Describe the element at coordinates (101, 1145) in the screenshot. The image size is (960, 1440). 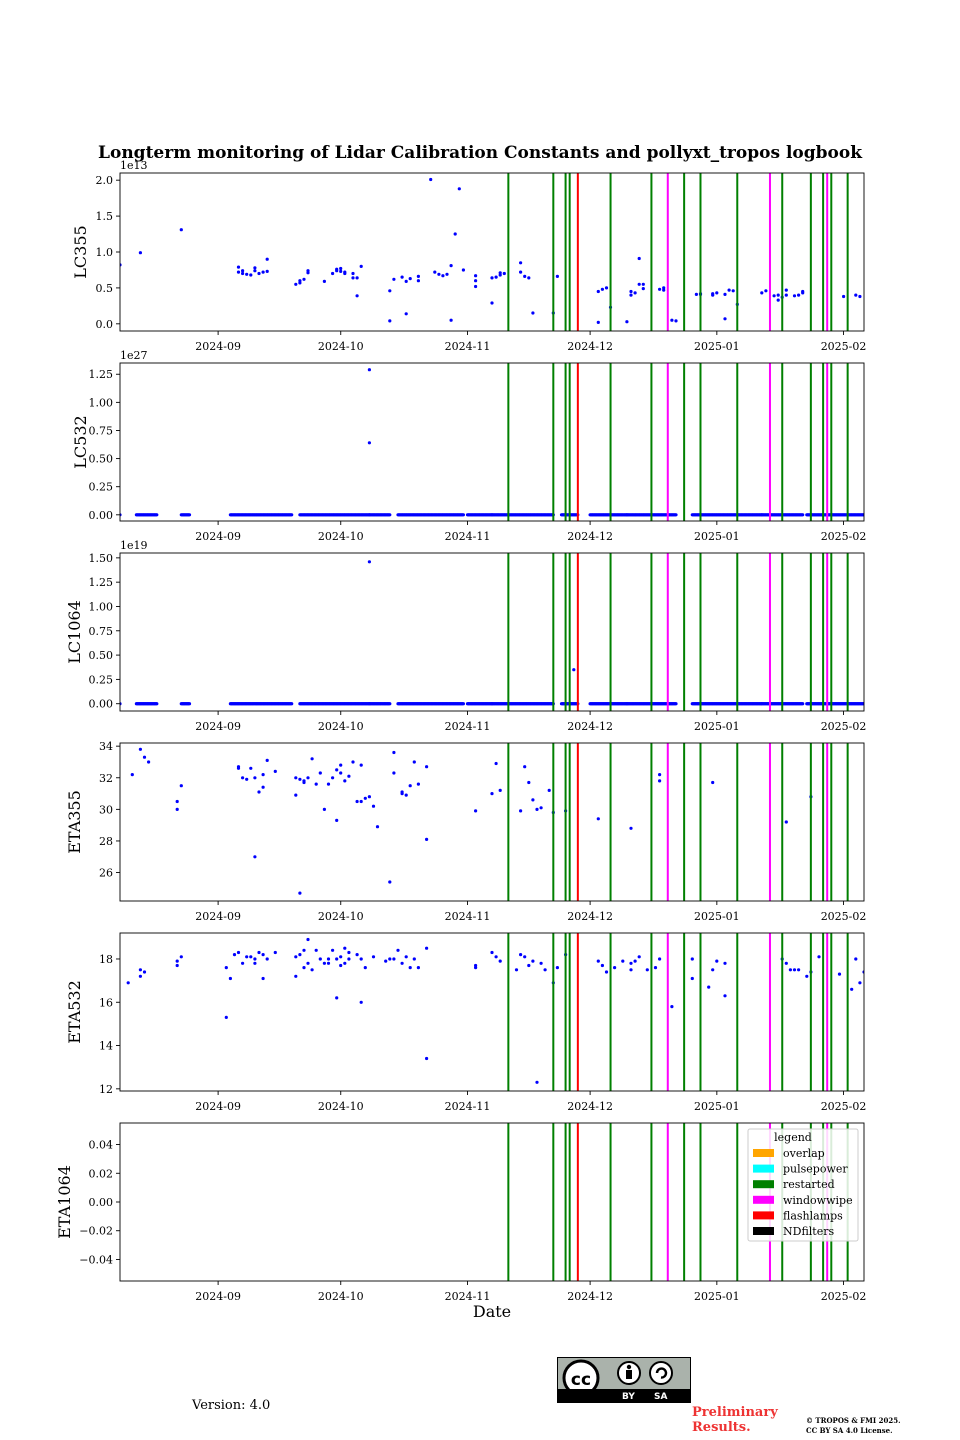
I see `y-tick-label: 0.04` at that location.